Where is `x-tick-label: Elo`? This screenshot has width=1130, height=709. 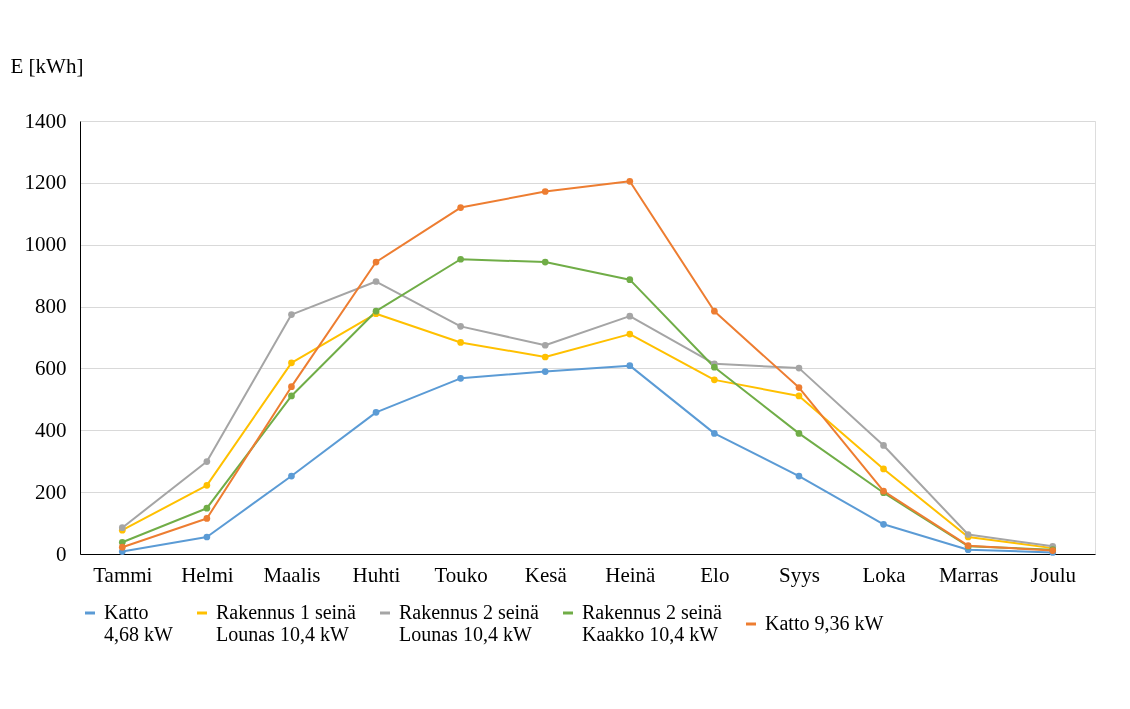 x-tick-label: Elo is located at coordinates (715, 574).